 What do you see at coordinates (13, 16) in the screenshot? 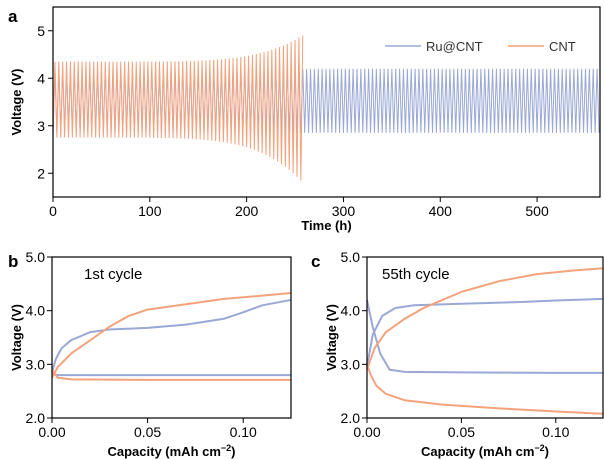
I see `panel-letter-a: a` at bounding box center [13, 16].